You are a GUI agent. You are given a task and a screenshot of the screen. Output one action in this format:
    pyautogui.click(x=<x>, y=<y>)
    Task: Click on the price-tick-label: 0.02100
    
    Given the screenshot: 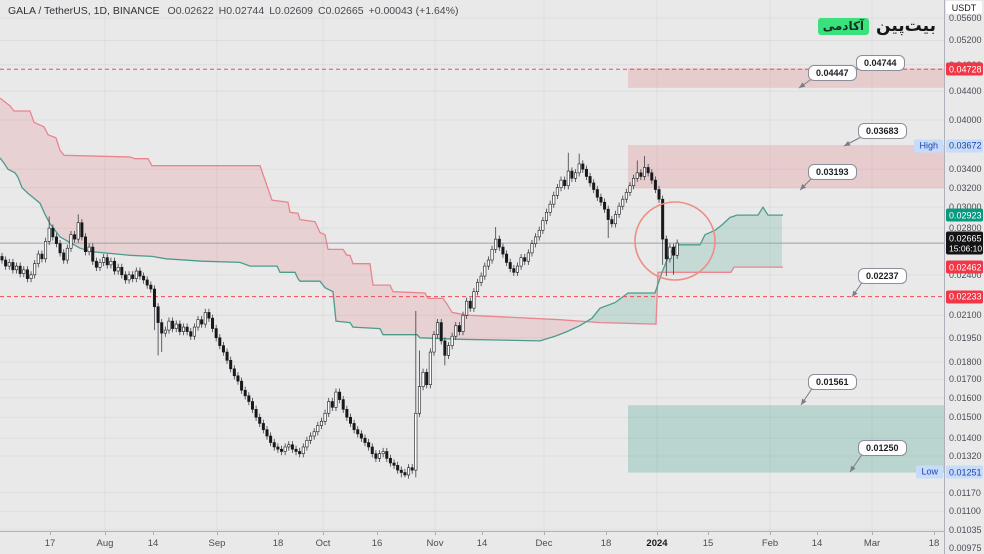 What is the action you would take?
    pyautogui.click(x=965, y=315)
    